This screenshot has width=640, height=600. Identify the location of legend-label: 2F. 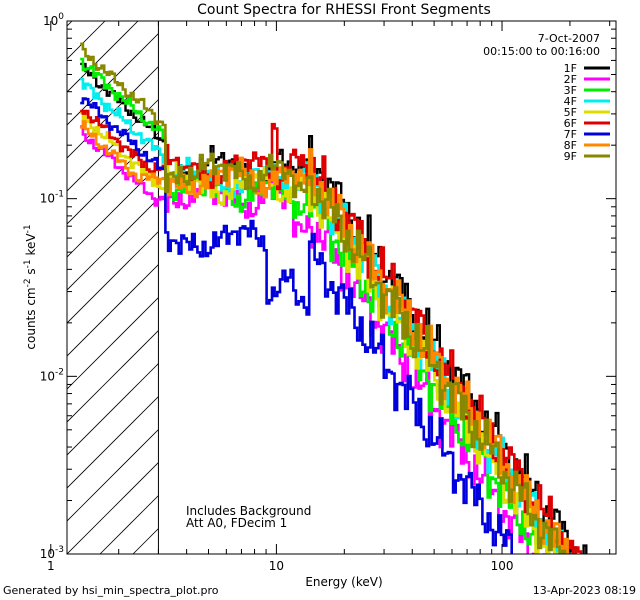
(570, 79).